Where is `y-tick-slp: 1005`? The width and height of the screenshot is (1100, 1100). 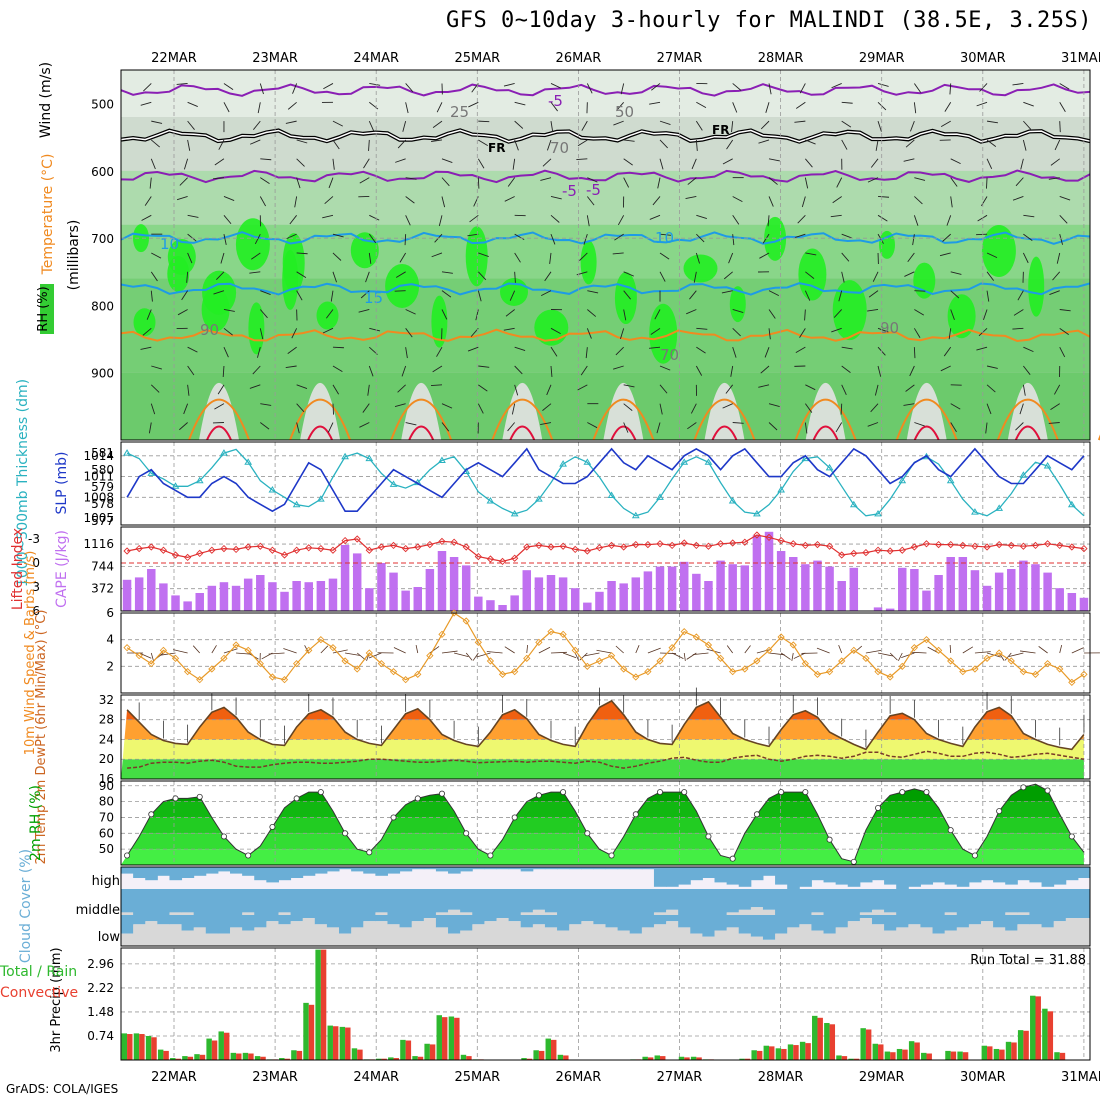 y-tick-slp: 1005 is located at coordinates (98, 518).